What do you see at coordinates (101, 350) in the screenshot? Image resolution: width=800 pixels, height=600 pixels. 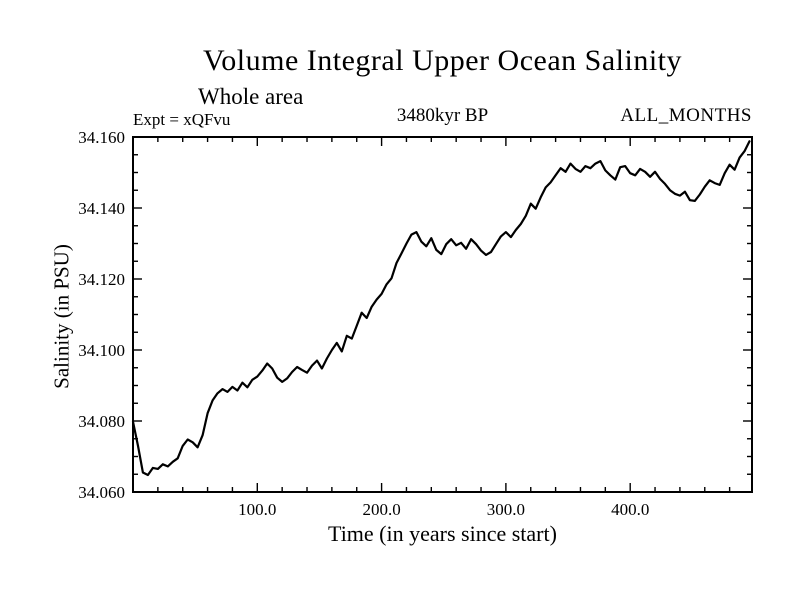 I see `y-tick-label: 34.100` at bounding box center [101, 350].